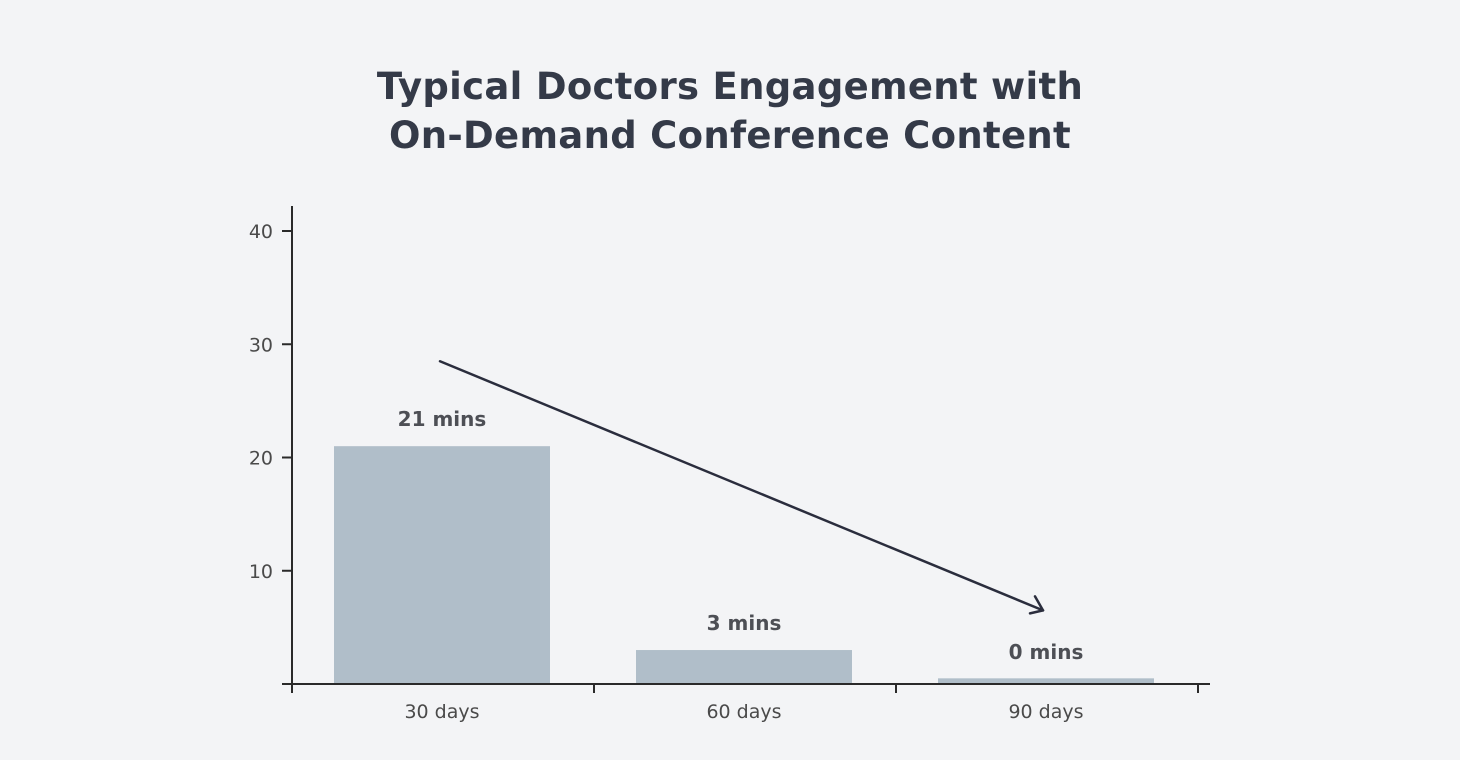 This screenshot has height=760, width=1460. What do you see at coordinates (741, 485) in the screenshot?
I see `trend-arrow-line` at bounding box center [741, 485].